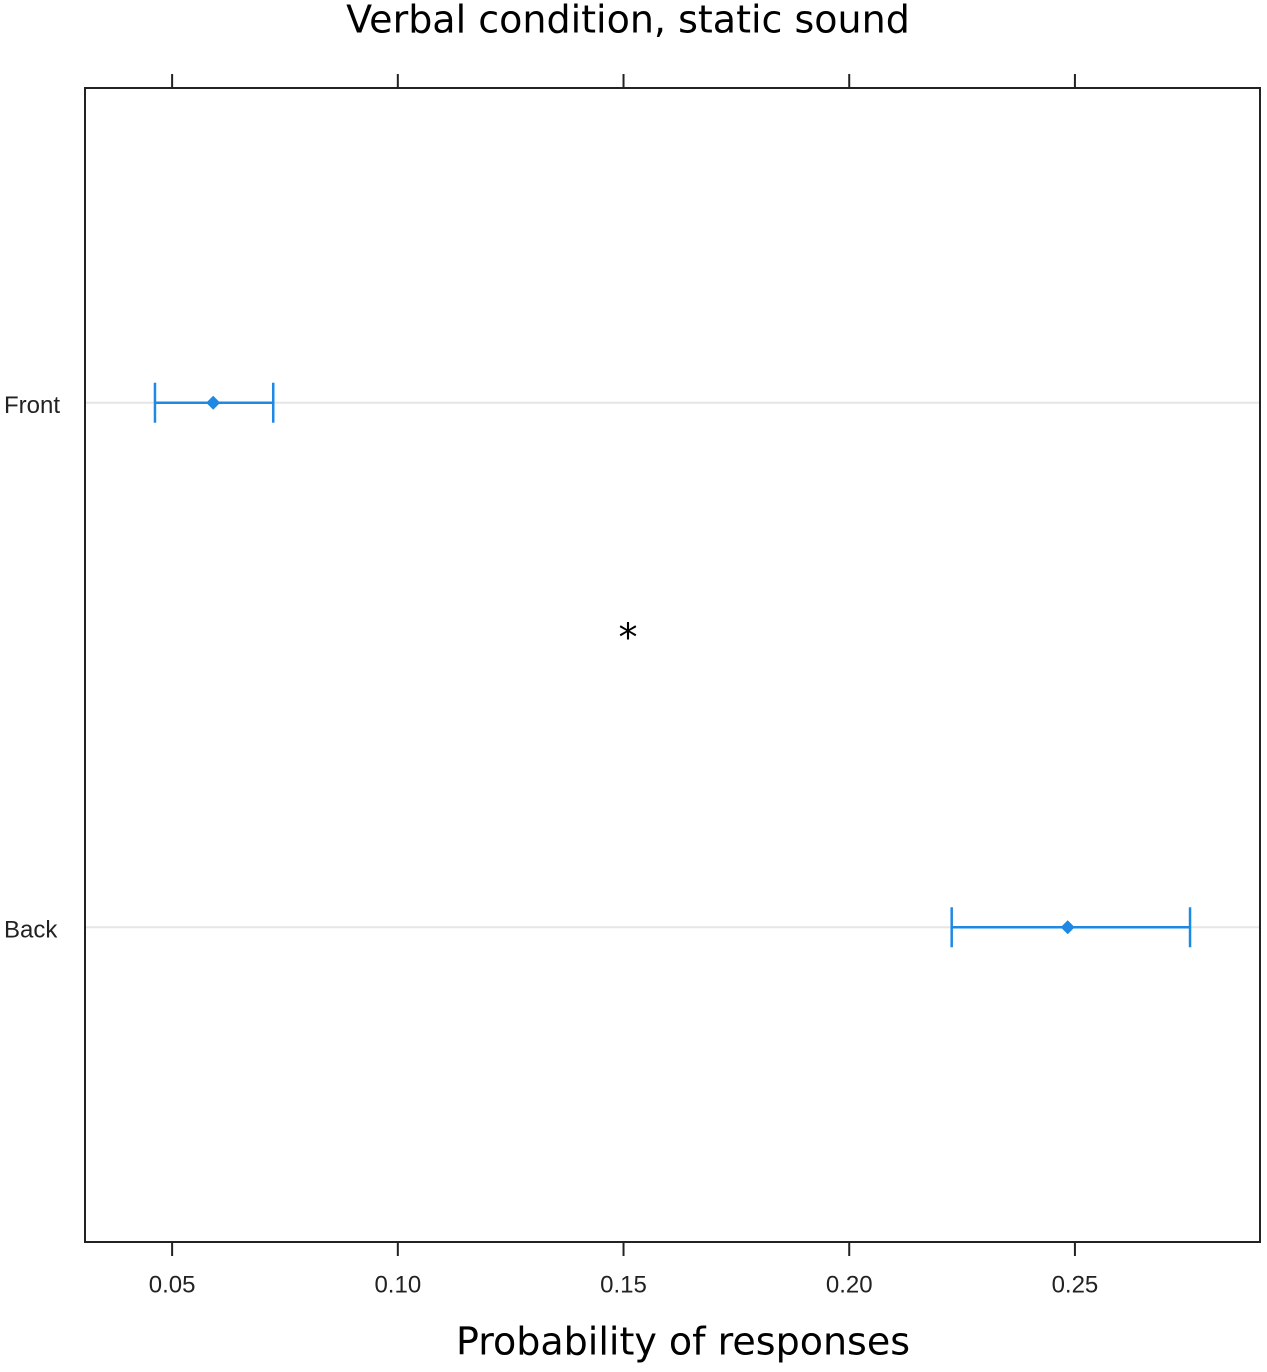 This screenshot has height=1372, width=1267. Describe the element at coordinates (1075, 1284) in the screenshot. I see `x-tick-label: 0.25` at that location.